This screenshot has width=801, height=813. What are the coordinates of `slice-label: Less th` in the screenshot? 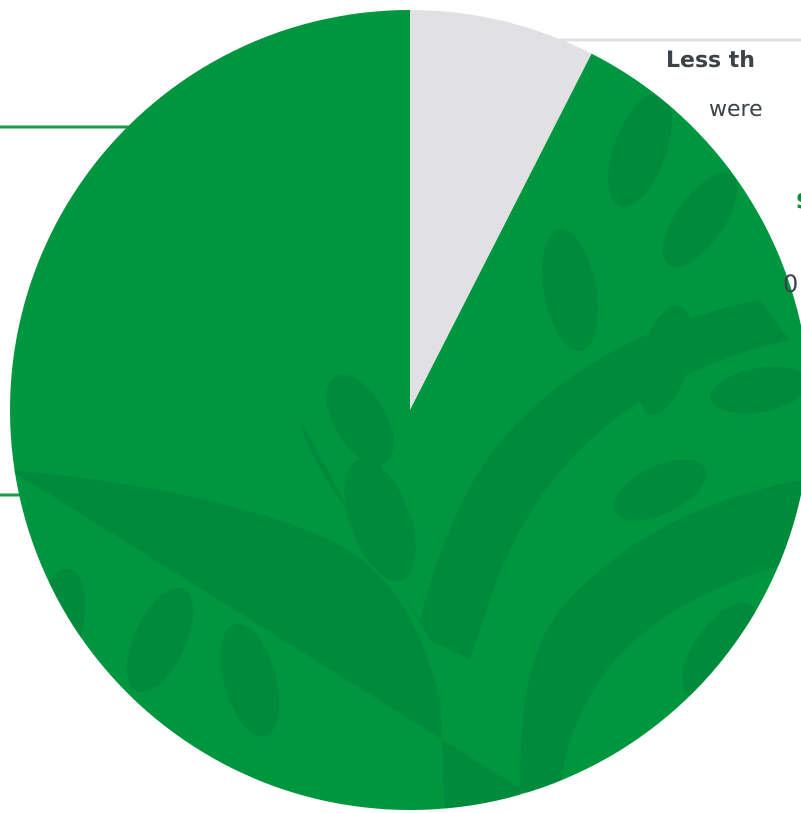 It's located at (710, 60).